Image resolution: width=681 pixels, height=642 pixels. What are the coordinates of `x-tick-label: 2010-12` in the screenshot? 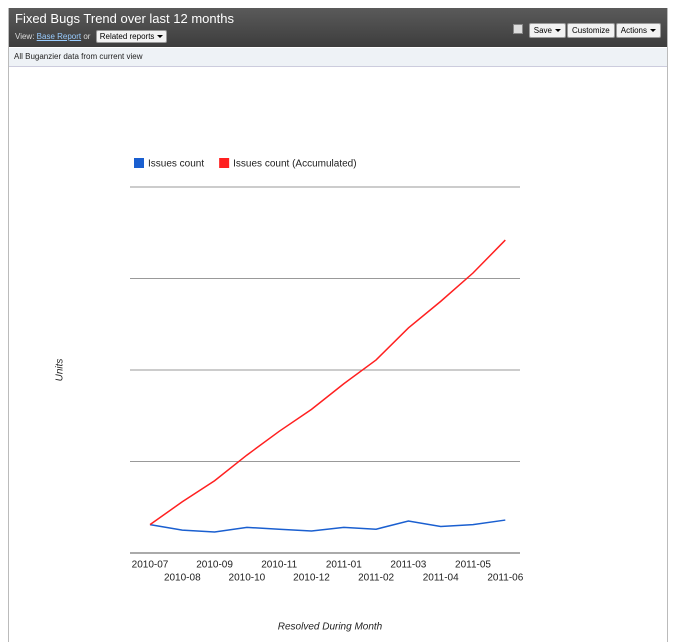 It's located at (311, 578).